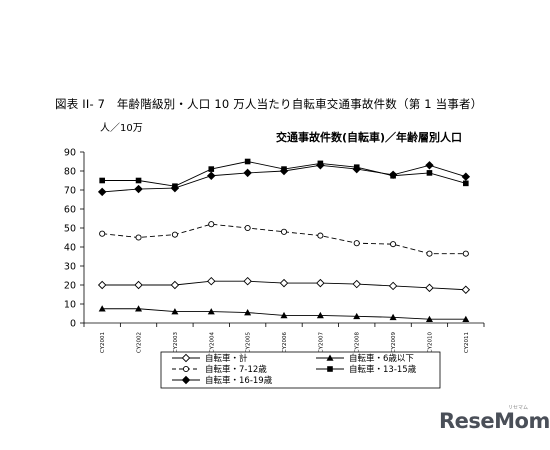  Describe the element at coordinates (236, 369) in the screenshot. I see `legend-label: 自転車・7-12歳` at that location.